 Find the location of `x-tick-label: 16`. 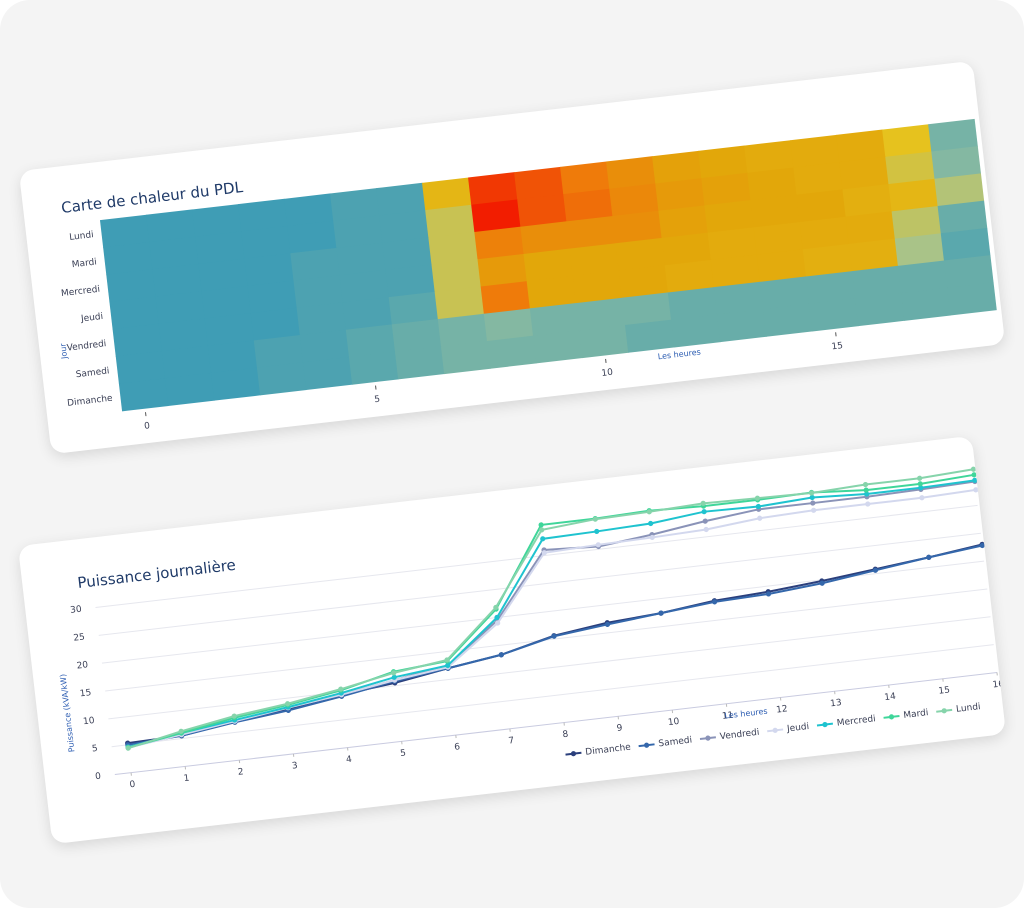

x-tick-label: 16 is located at coordinates (998, 684).